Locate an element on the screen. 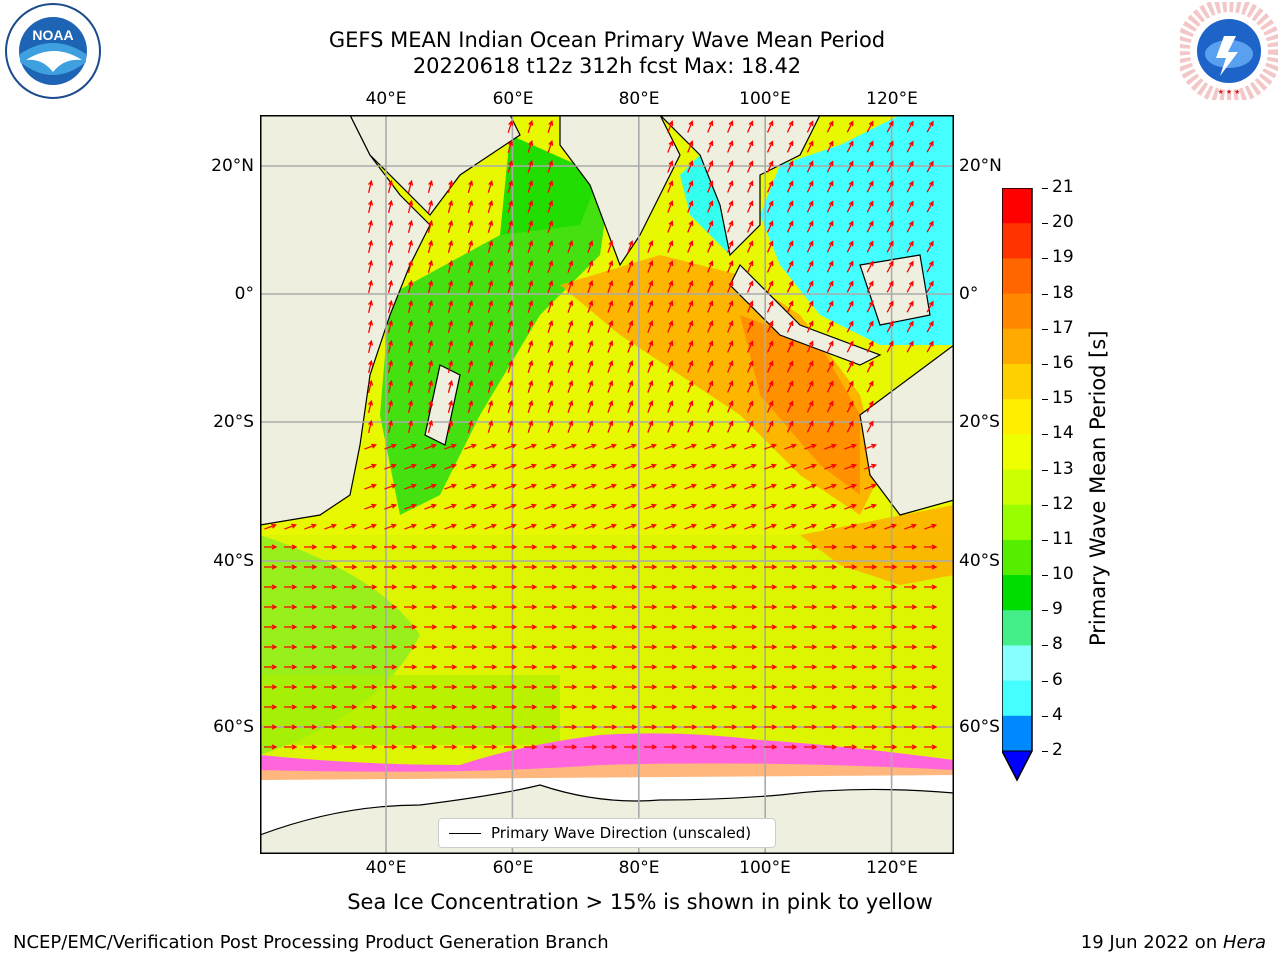  colorbar-tick-label: 12 is located at coordinates (1063, 503).